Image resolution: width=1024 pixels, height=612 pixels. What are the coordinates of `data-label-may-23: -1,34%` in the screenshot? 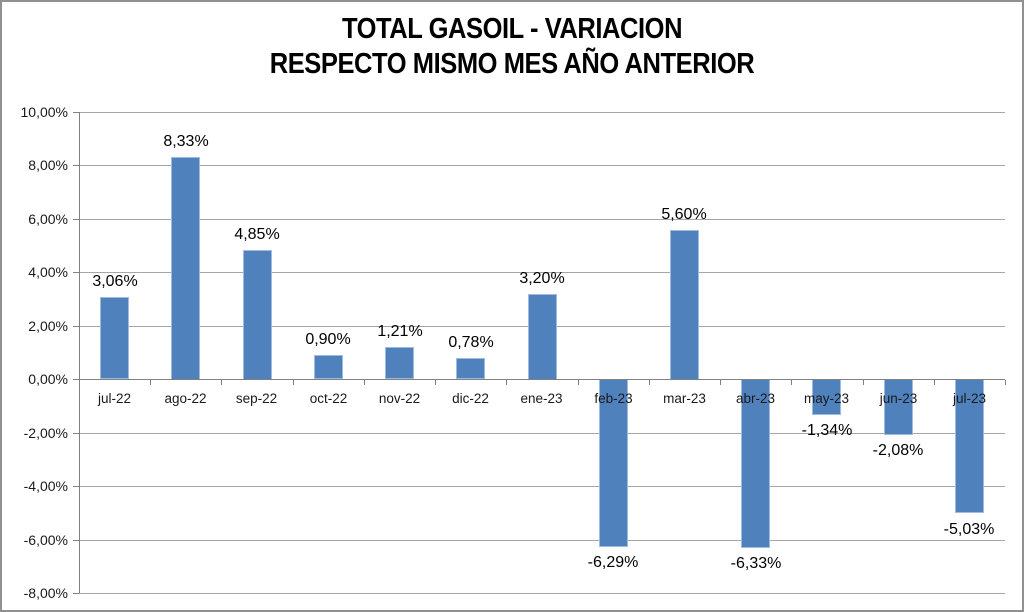 It's located at (827, 430).